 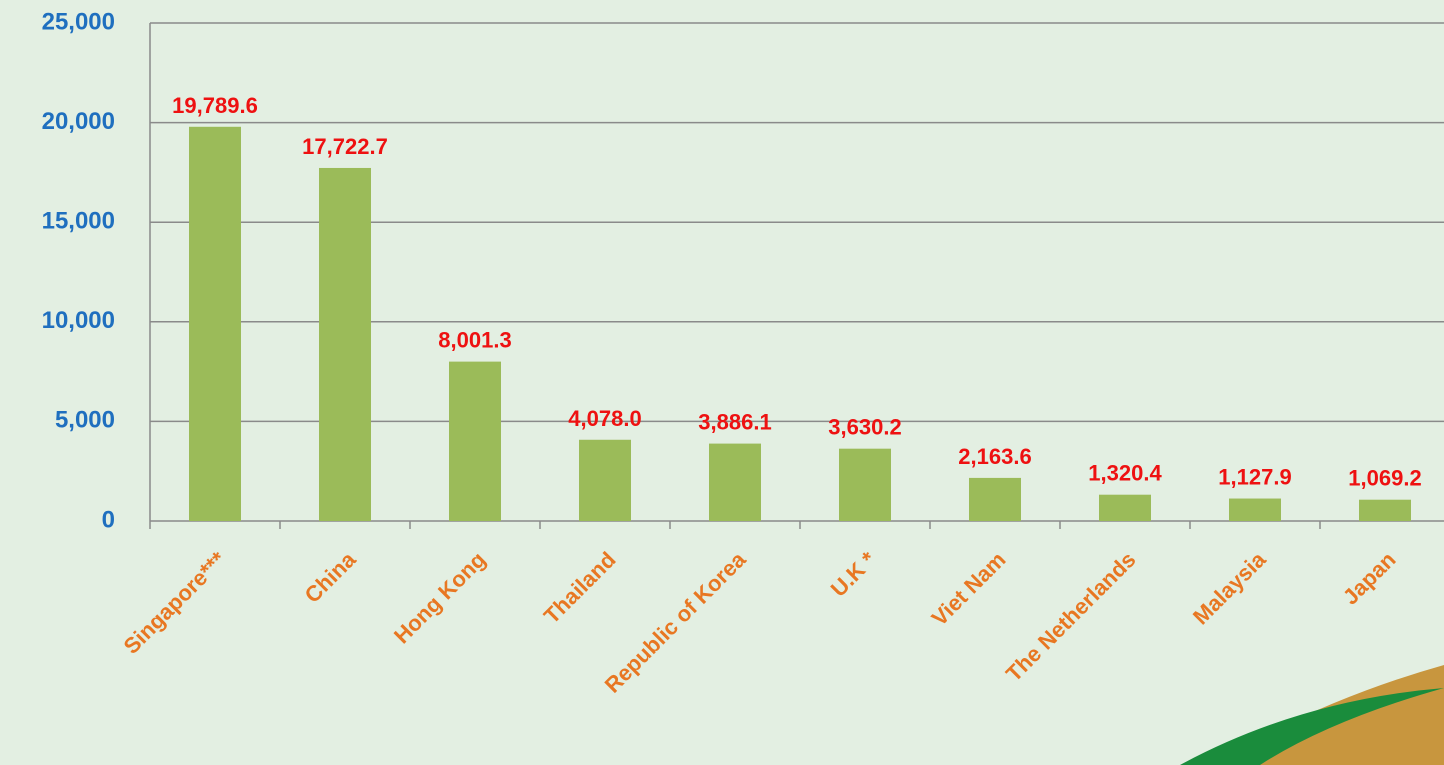 I want to click on value-label: 1,320.4, so click(x=1125, y=473).